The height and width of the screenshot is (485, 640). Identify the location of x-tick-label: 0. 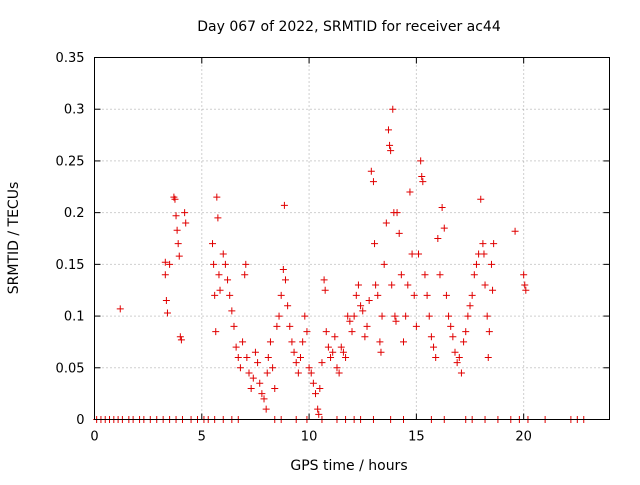
(94, 437).